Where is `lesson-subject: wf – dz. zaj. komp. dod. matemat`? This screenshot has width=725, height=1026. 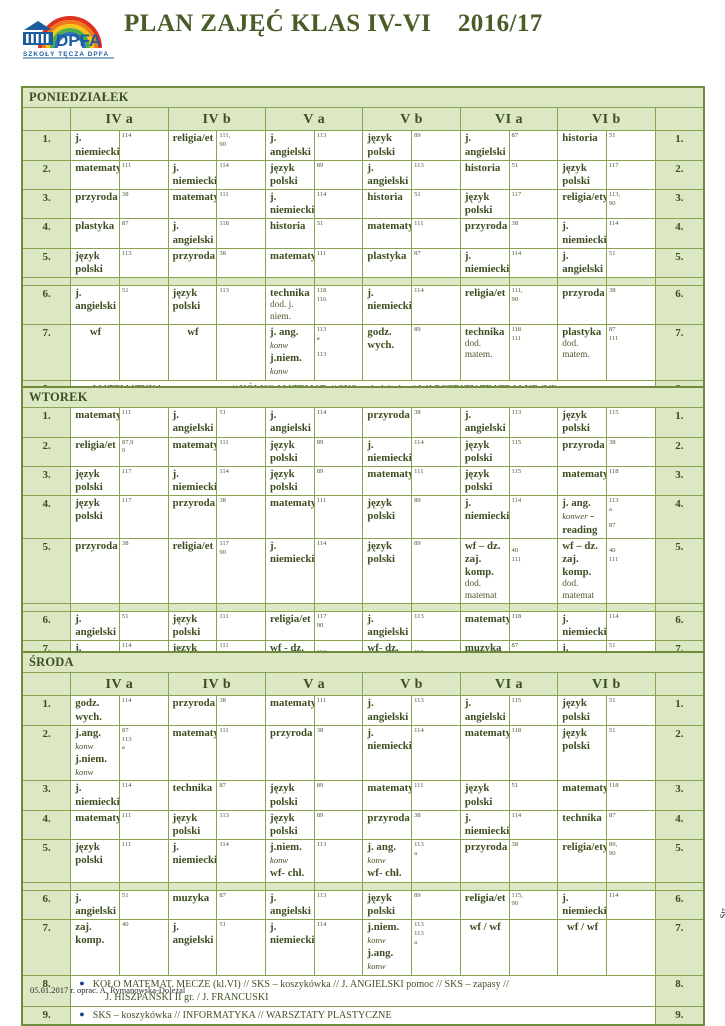 lesson-subject: wf – dz. zaj. komp. dod. matemat is located at coordinates (484, 570).